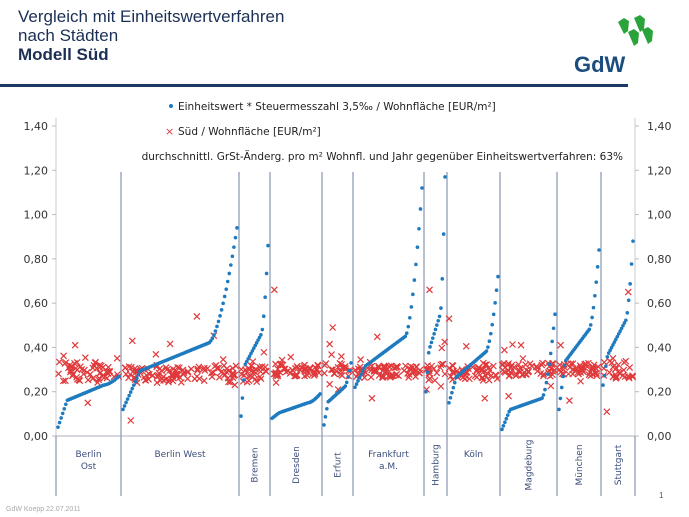  I want to click on legend-marker-blue-dot, so click(171, 106).